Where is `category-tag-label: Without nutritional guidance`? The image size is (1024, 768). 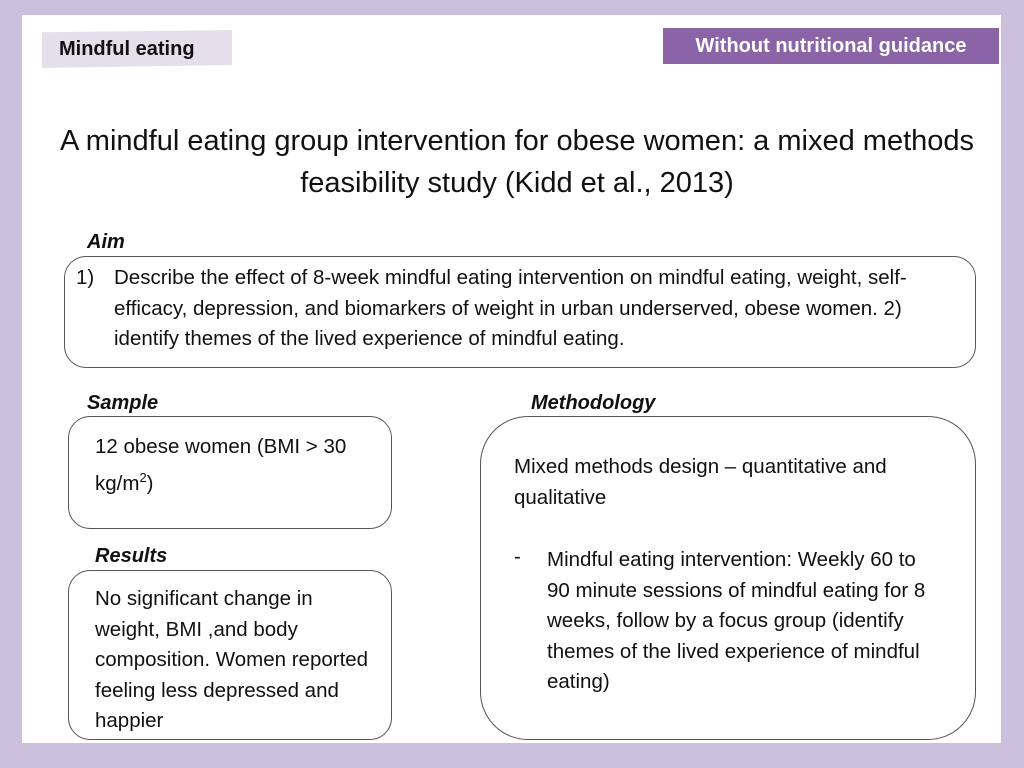
category-tag-label: Without nutritional guidance is located at coordinates (831, 45).